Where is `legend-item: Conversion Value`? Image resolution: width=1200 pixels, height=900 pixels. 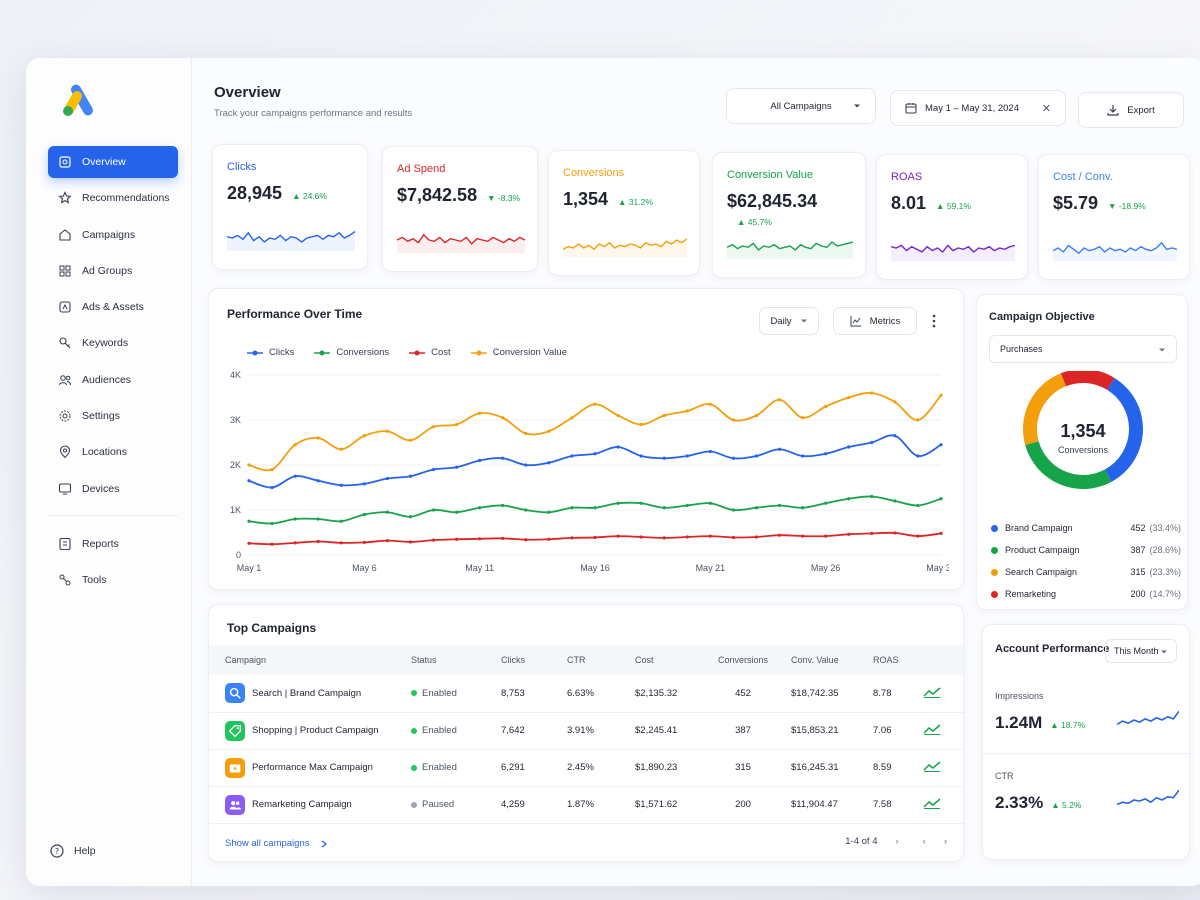
legend-item: Conversion Value is located at coordinates (518, 352).